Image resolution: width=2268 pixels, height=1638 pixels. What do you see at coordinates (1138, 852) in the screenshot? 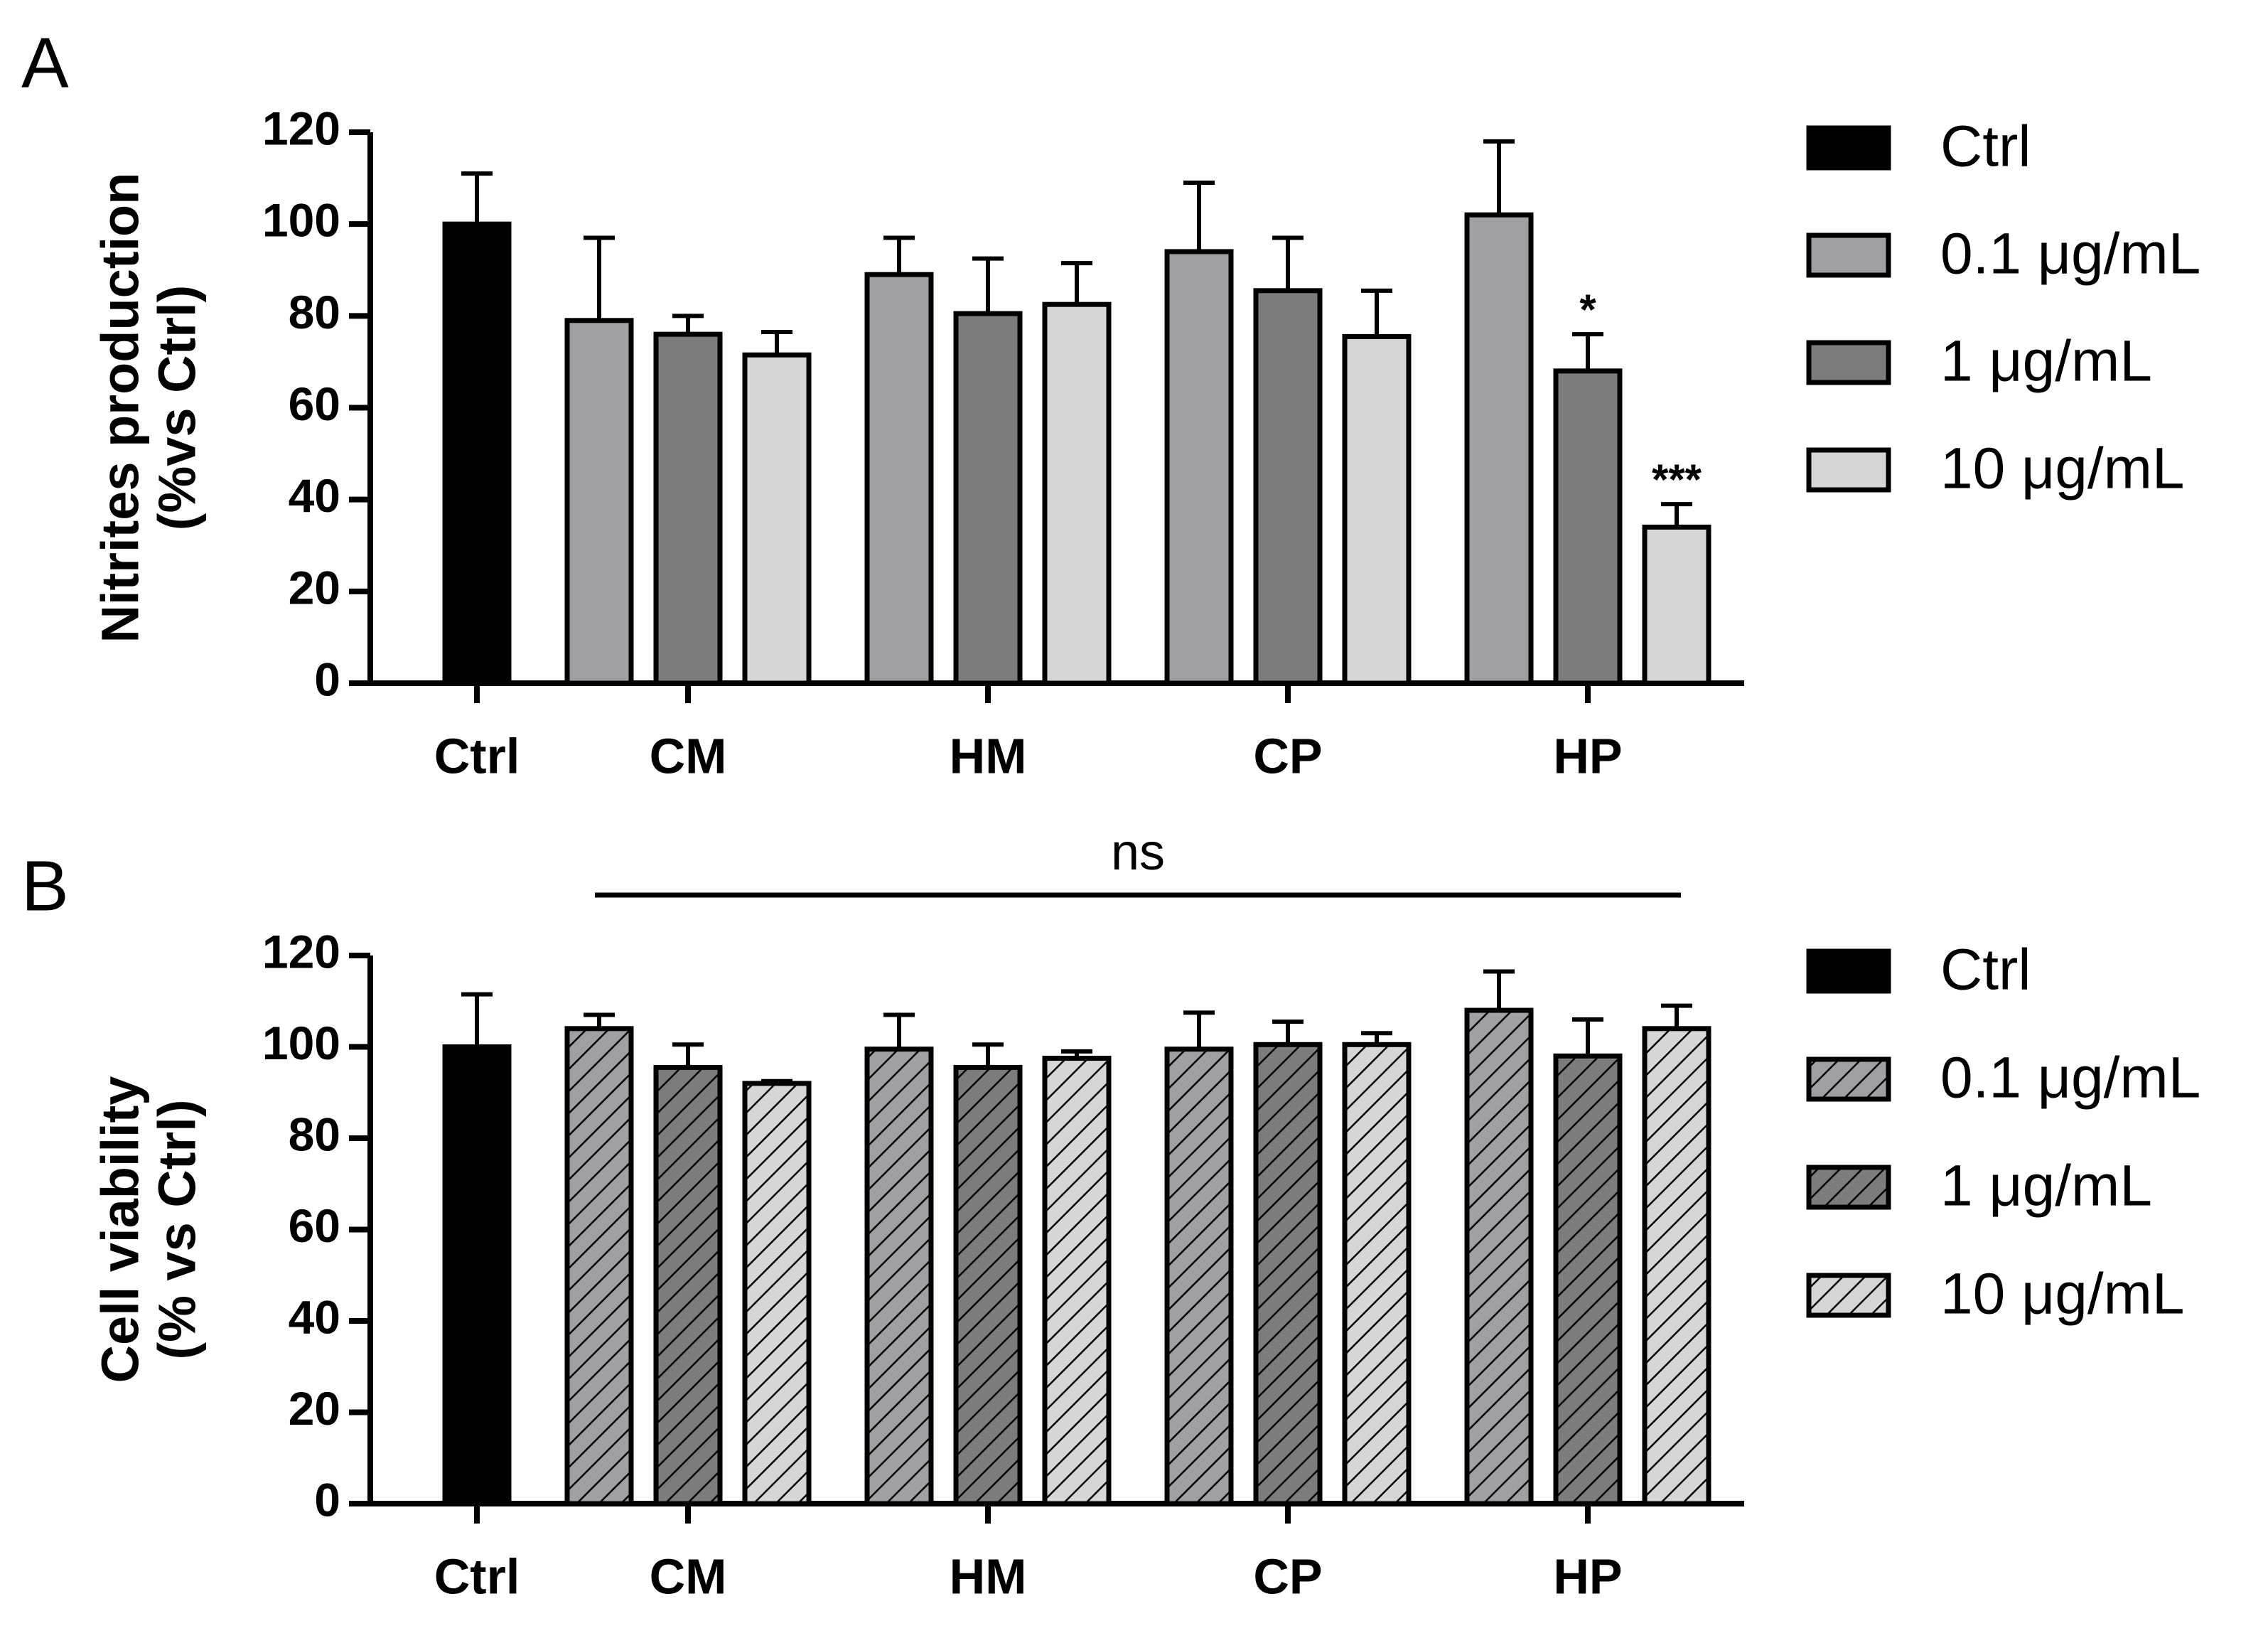
I see `annotation: ns` at bounding box center [1138, 852].